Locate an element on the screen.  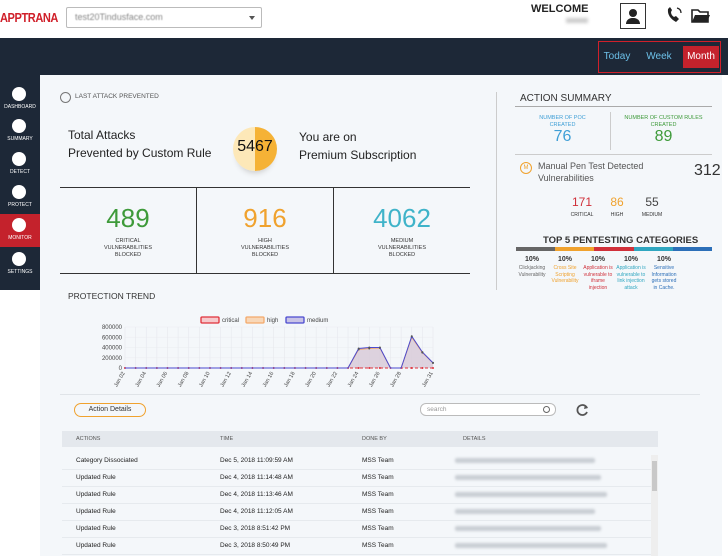
refresh-icon is located at coordinates (583, 410).